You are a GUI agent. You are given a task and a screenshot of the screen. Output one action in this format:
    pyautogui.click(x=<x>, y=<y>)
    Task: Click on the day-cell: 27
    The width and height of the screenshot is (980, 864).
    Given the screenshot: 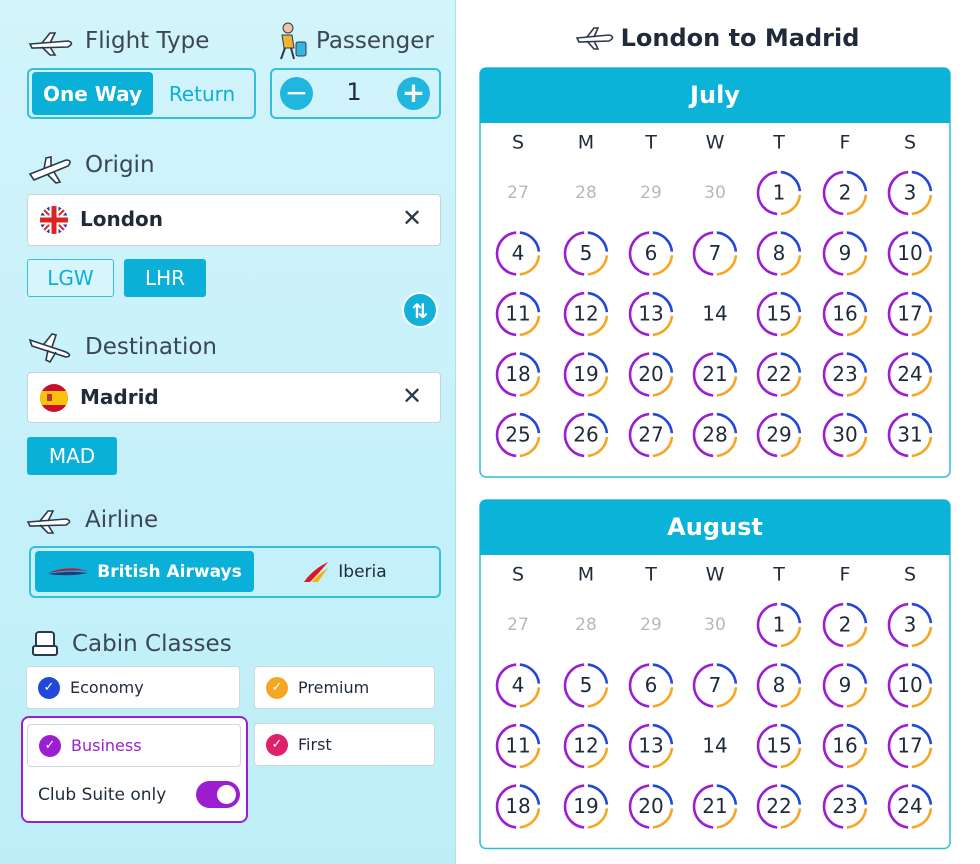 What is the action you would take?
    pyautogui.click(x=651, y=435)
    